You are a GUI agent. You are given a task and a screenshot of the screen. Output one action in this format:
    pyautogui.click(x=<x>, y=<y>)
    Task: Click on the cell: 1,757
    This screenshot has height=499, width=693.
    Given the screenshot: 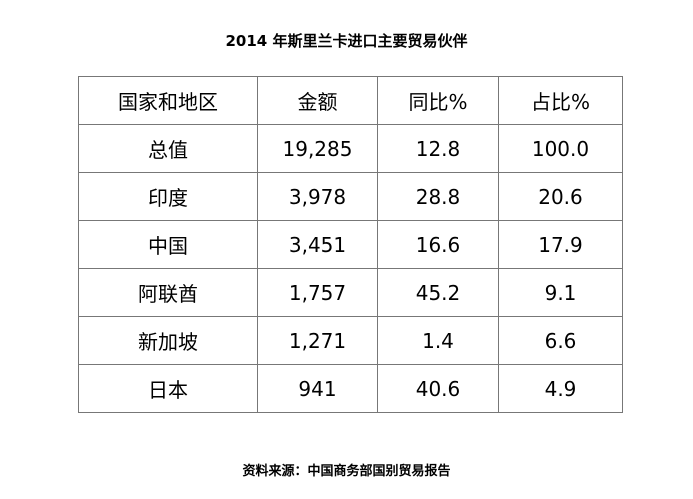 What is the action you would take?
    pyautogui.click(x=317, y=292)
    